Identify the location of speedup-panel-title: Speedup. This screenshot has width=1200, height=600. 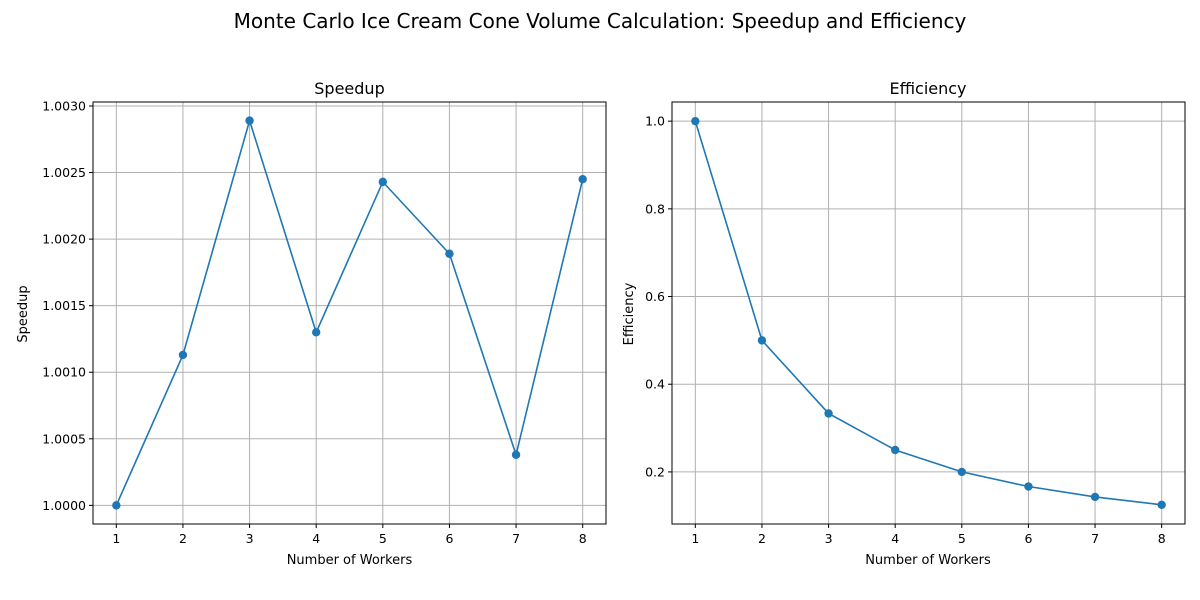
(349, 88).